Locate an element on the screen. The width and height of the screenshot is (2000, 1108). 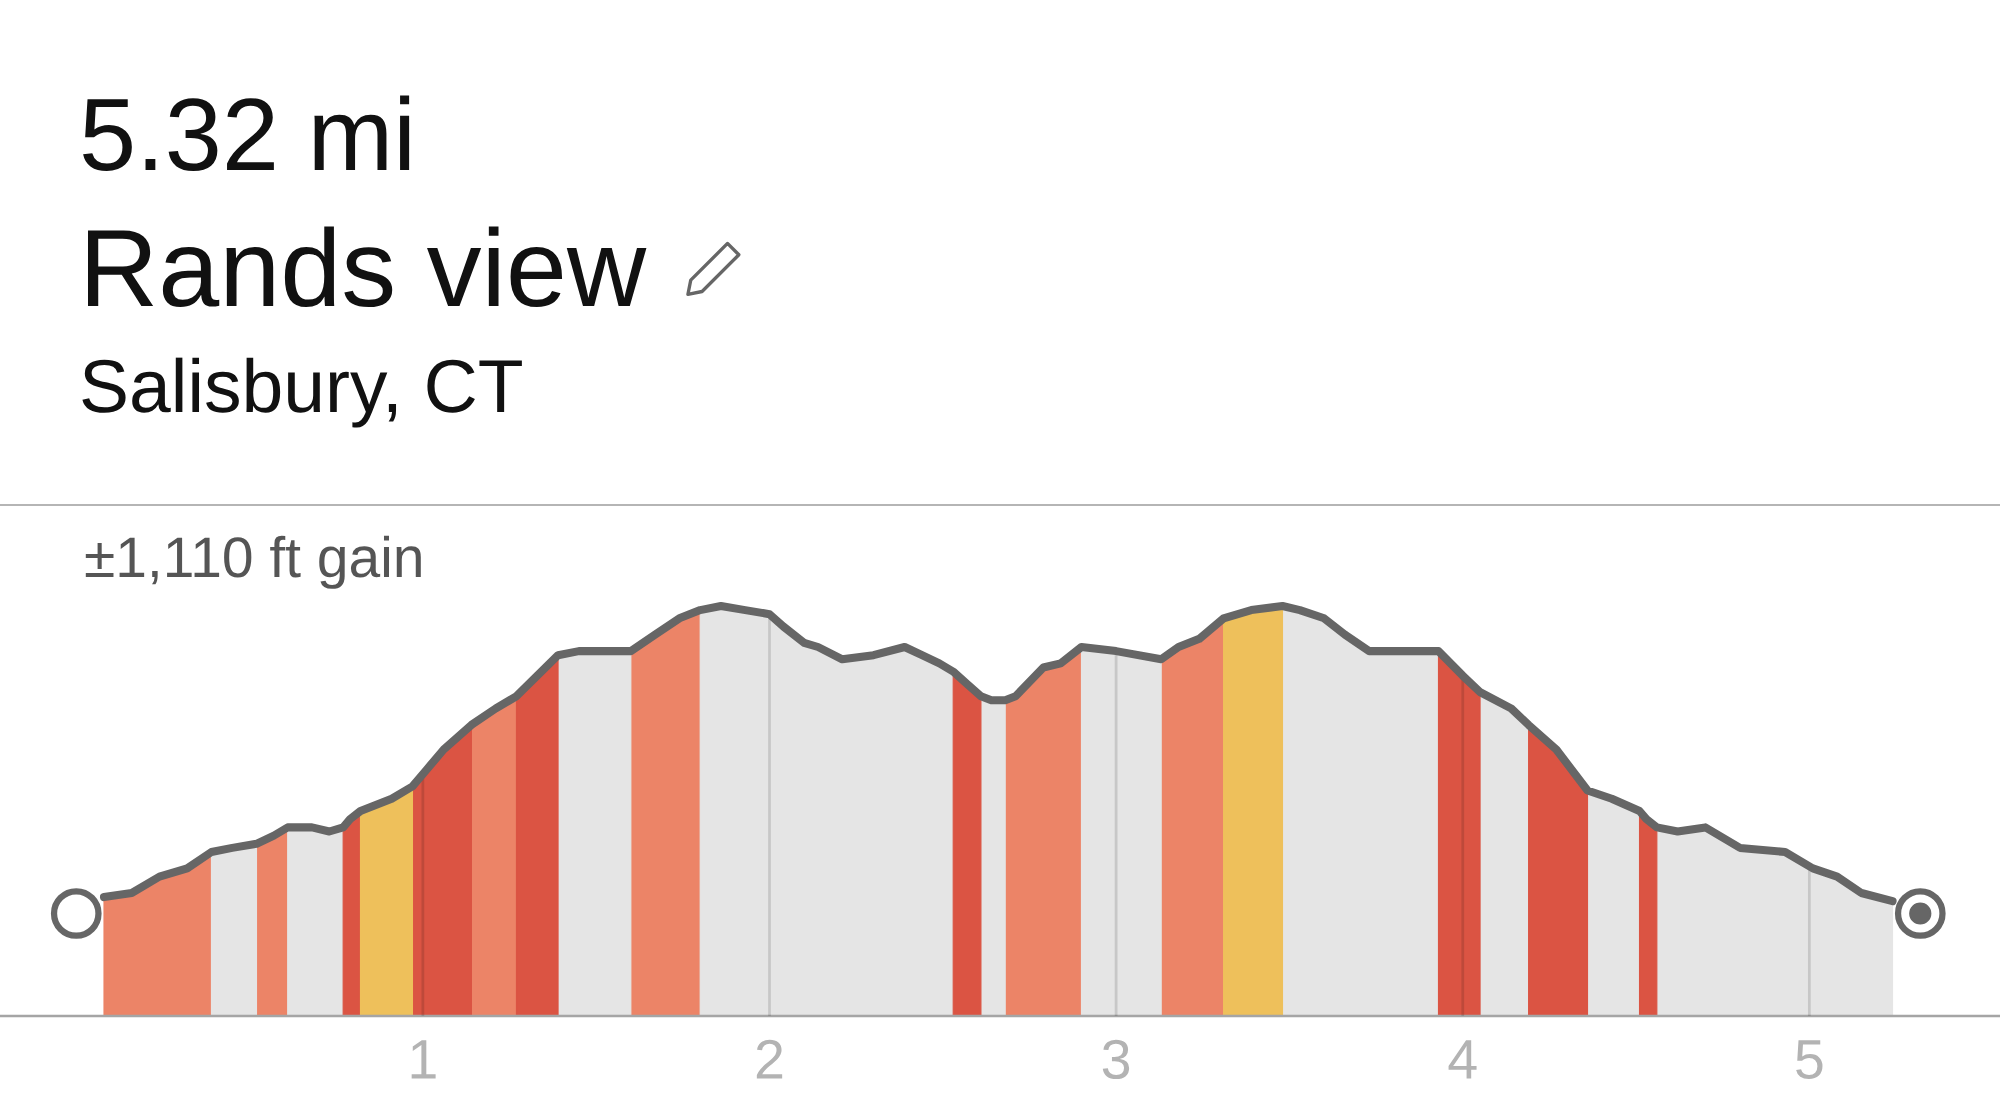
chart-title: Rands view is located at coordinates (367, 267).